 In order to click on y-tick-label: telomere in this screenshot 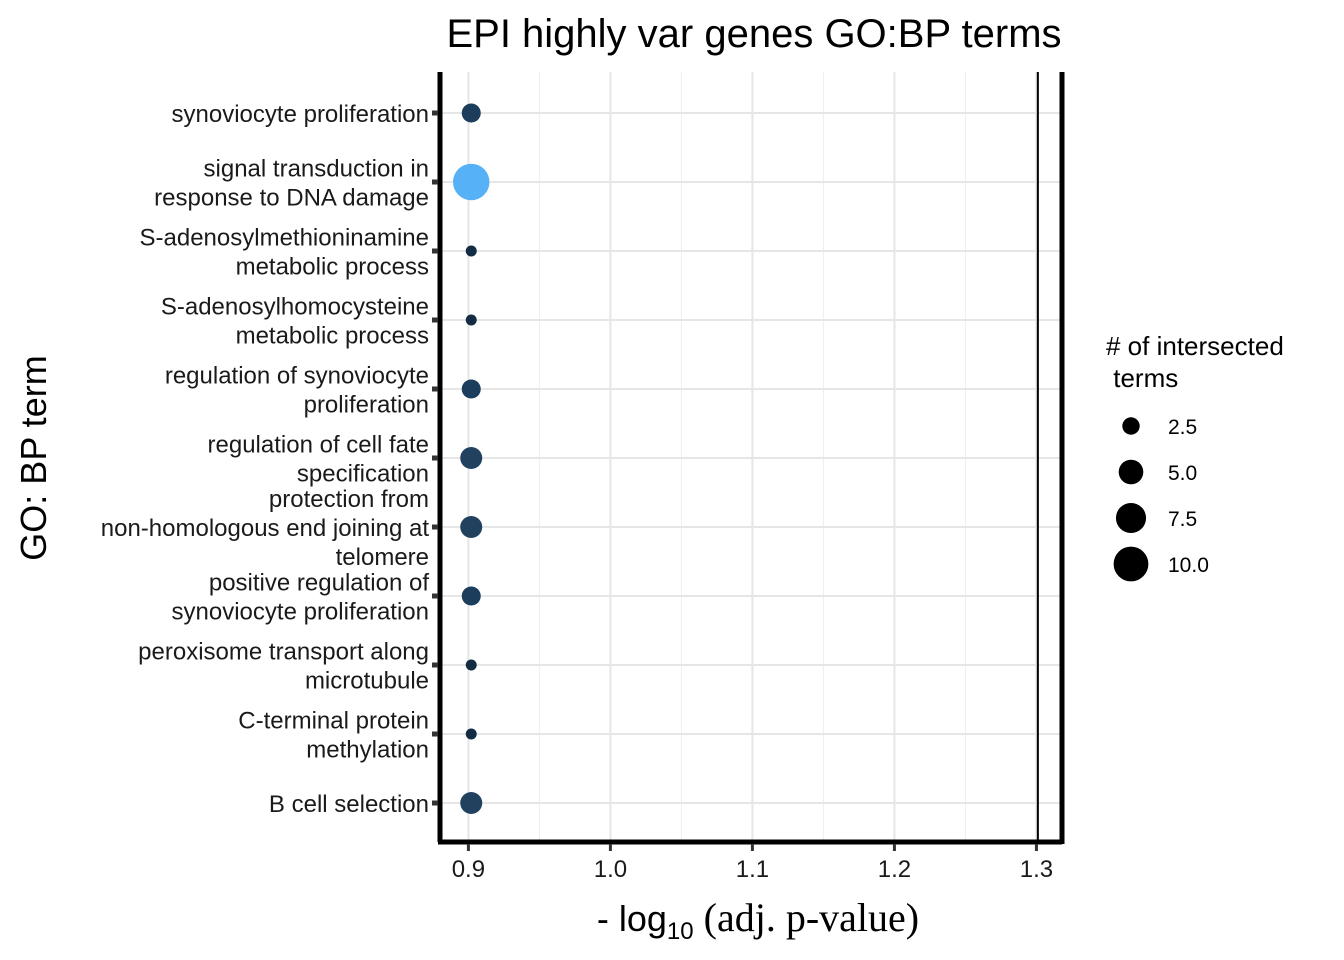, I will do `click(382, 557)`.